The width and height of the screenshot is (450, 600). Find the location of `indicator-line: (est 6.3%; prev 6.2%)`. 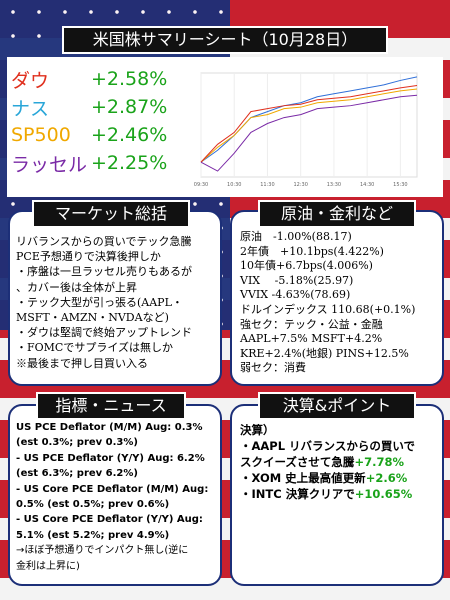

indicator-line: (est 6.3%; prev 6.2%) is located at coordinates (77, 474).